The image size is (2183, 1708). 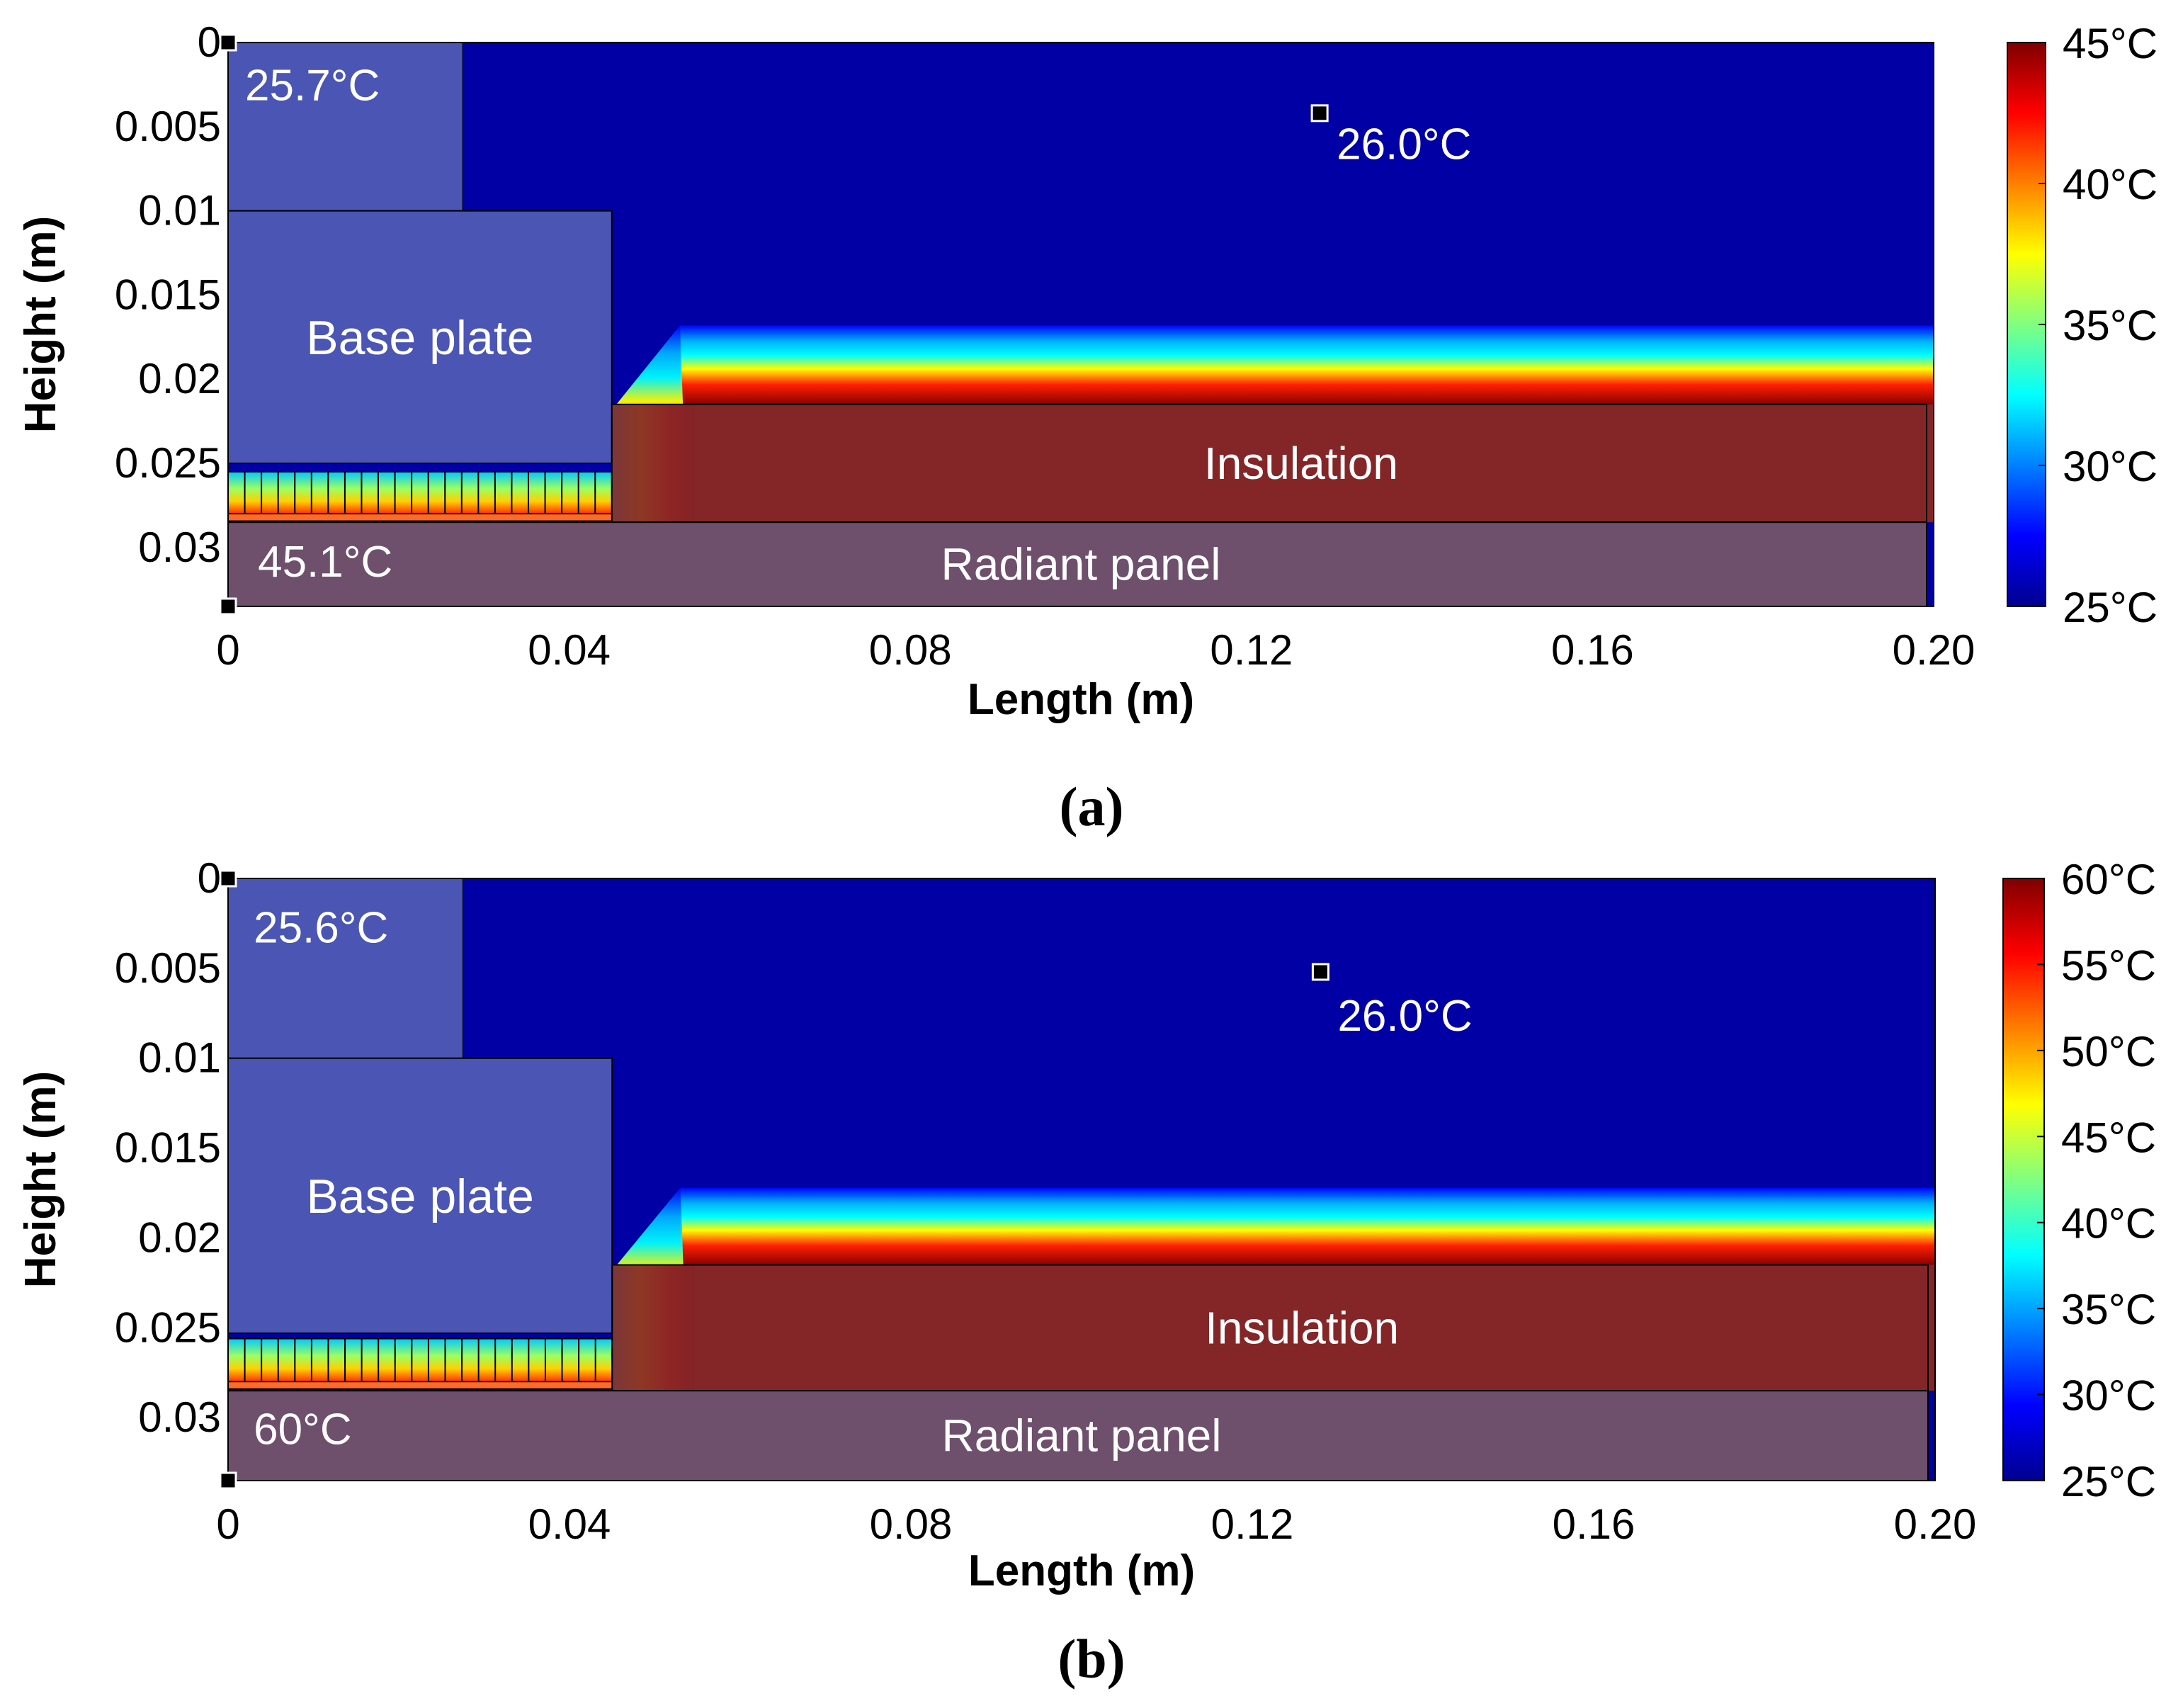 I want to click on chart-b-upper-block, so click(x=345, y=968).